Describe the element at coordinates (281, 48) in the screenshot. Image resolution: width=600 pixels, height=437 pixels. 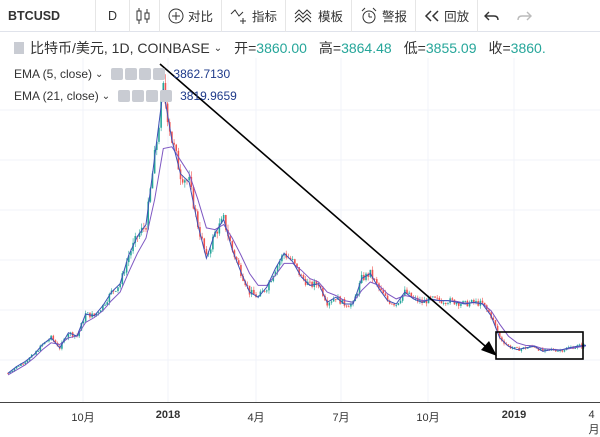
I see `open-value: 3860.00` at that location.